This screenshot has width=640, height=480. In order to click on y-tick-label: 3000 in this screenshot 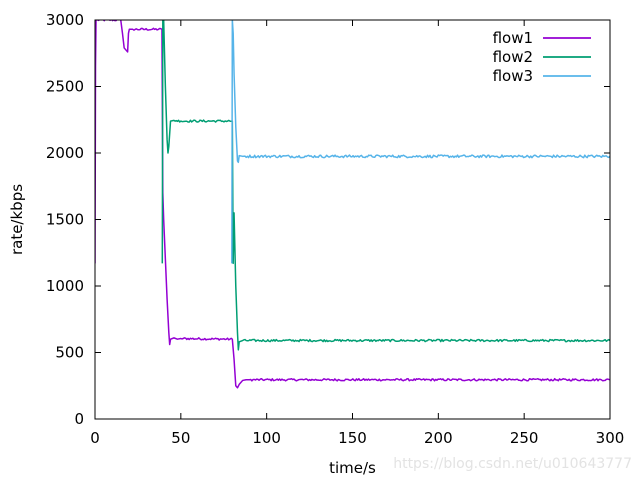, I will do `click(65, 20)`.